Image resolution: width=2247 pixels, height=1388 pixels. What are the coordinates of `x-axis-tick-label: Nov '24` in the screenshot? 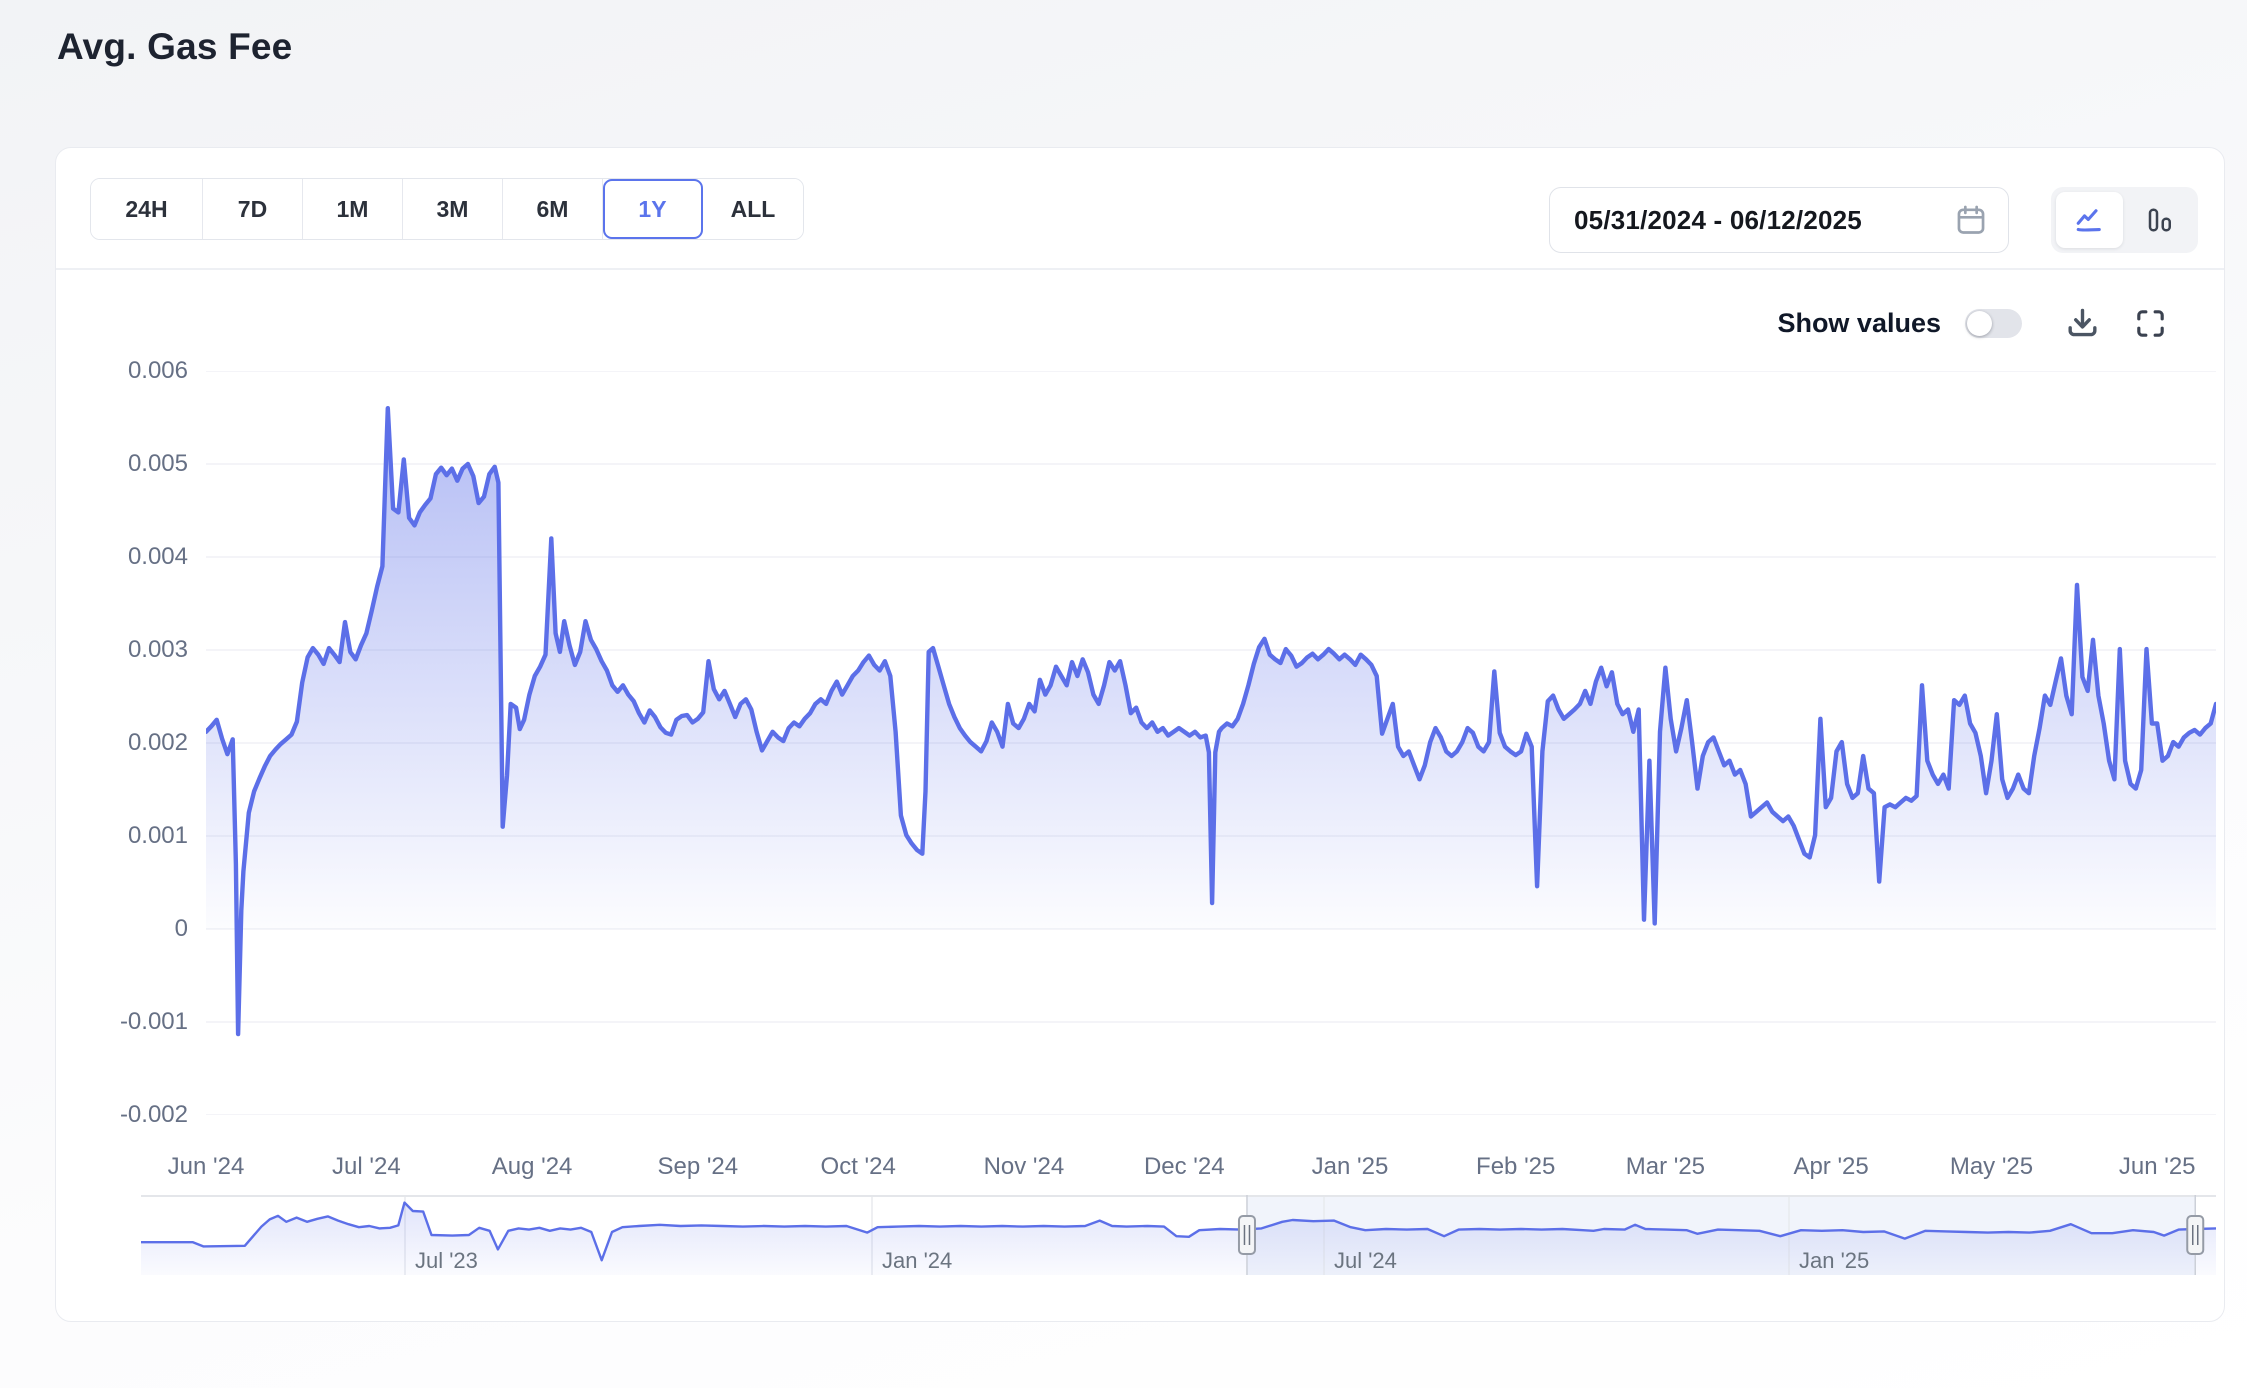 It's located at (1024, 1166).